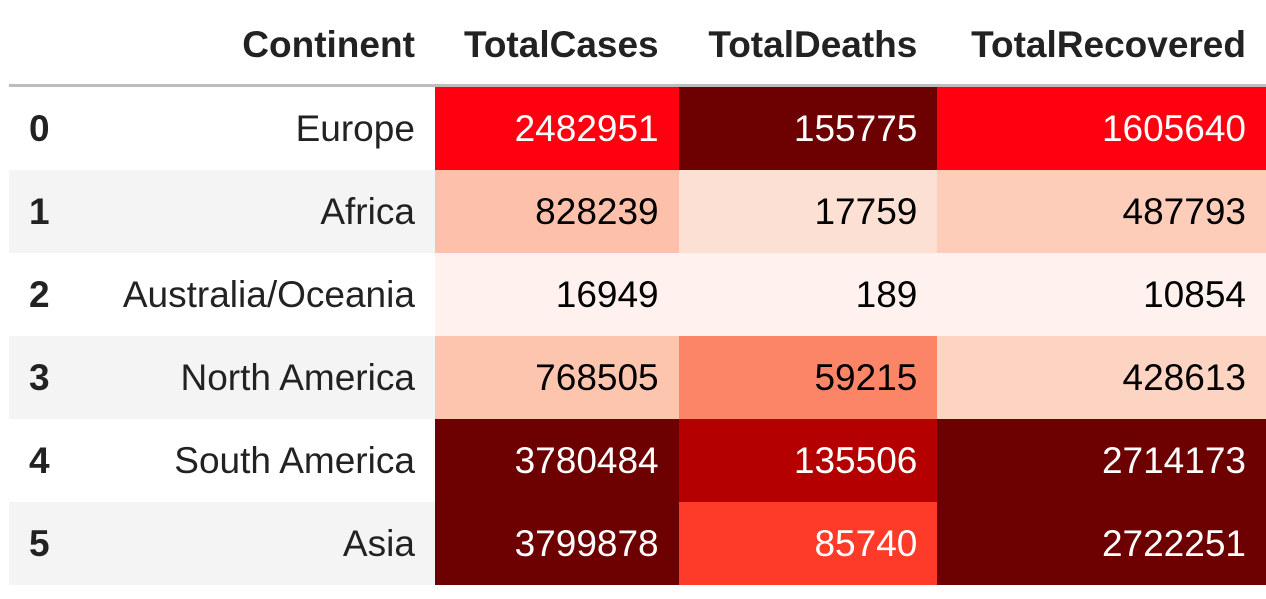  I want to click on column-header-totaldeaths: TotalDeaths, so click(808, 46).